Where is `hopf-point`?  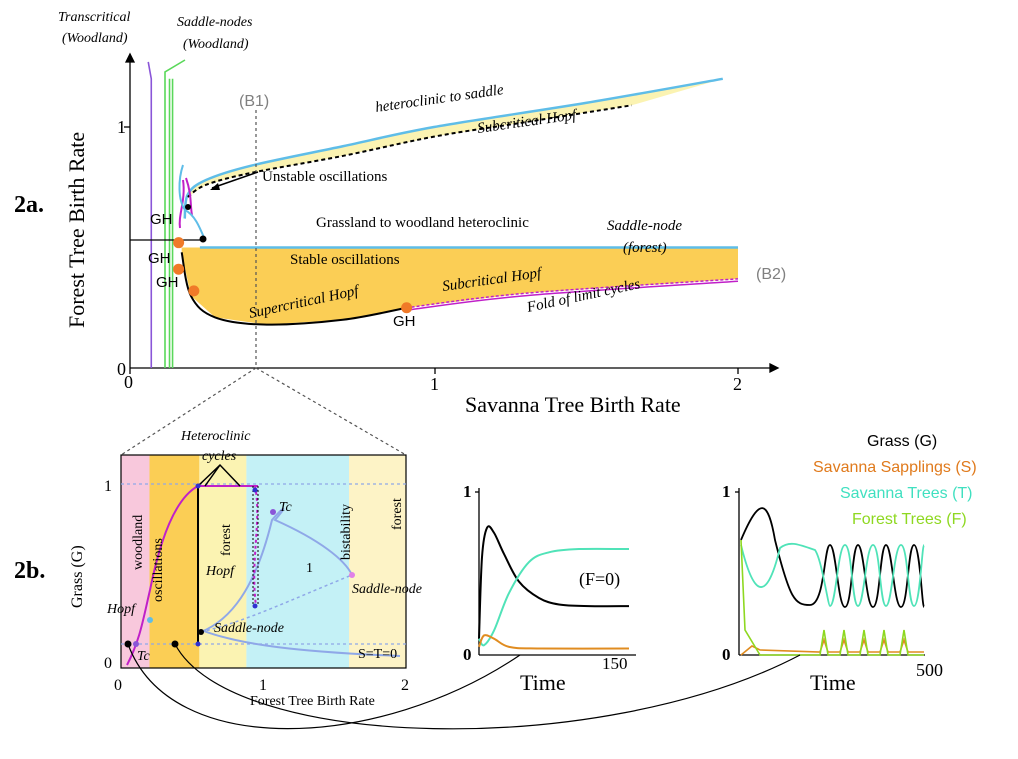
hopf-point is located at coordinates (150, 620).